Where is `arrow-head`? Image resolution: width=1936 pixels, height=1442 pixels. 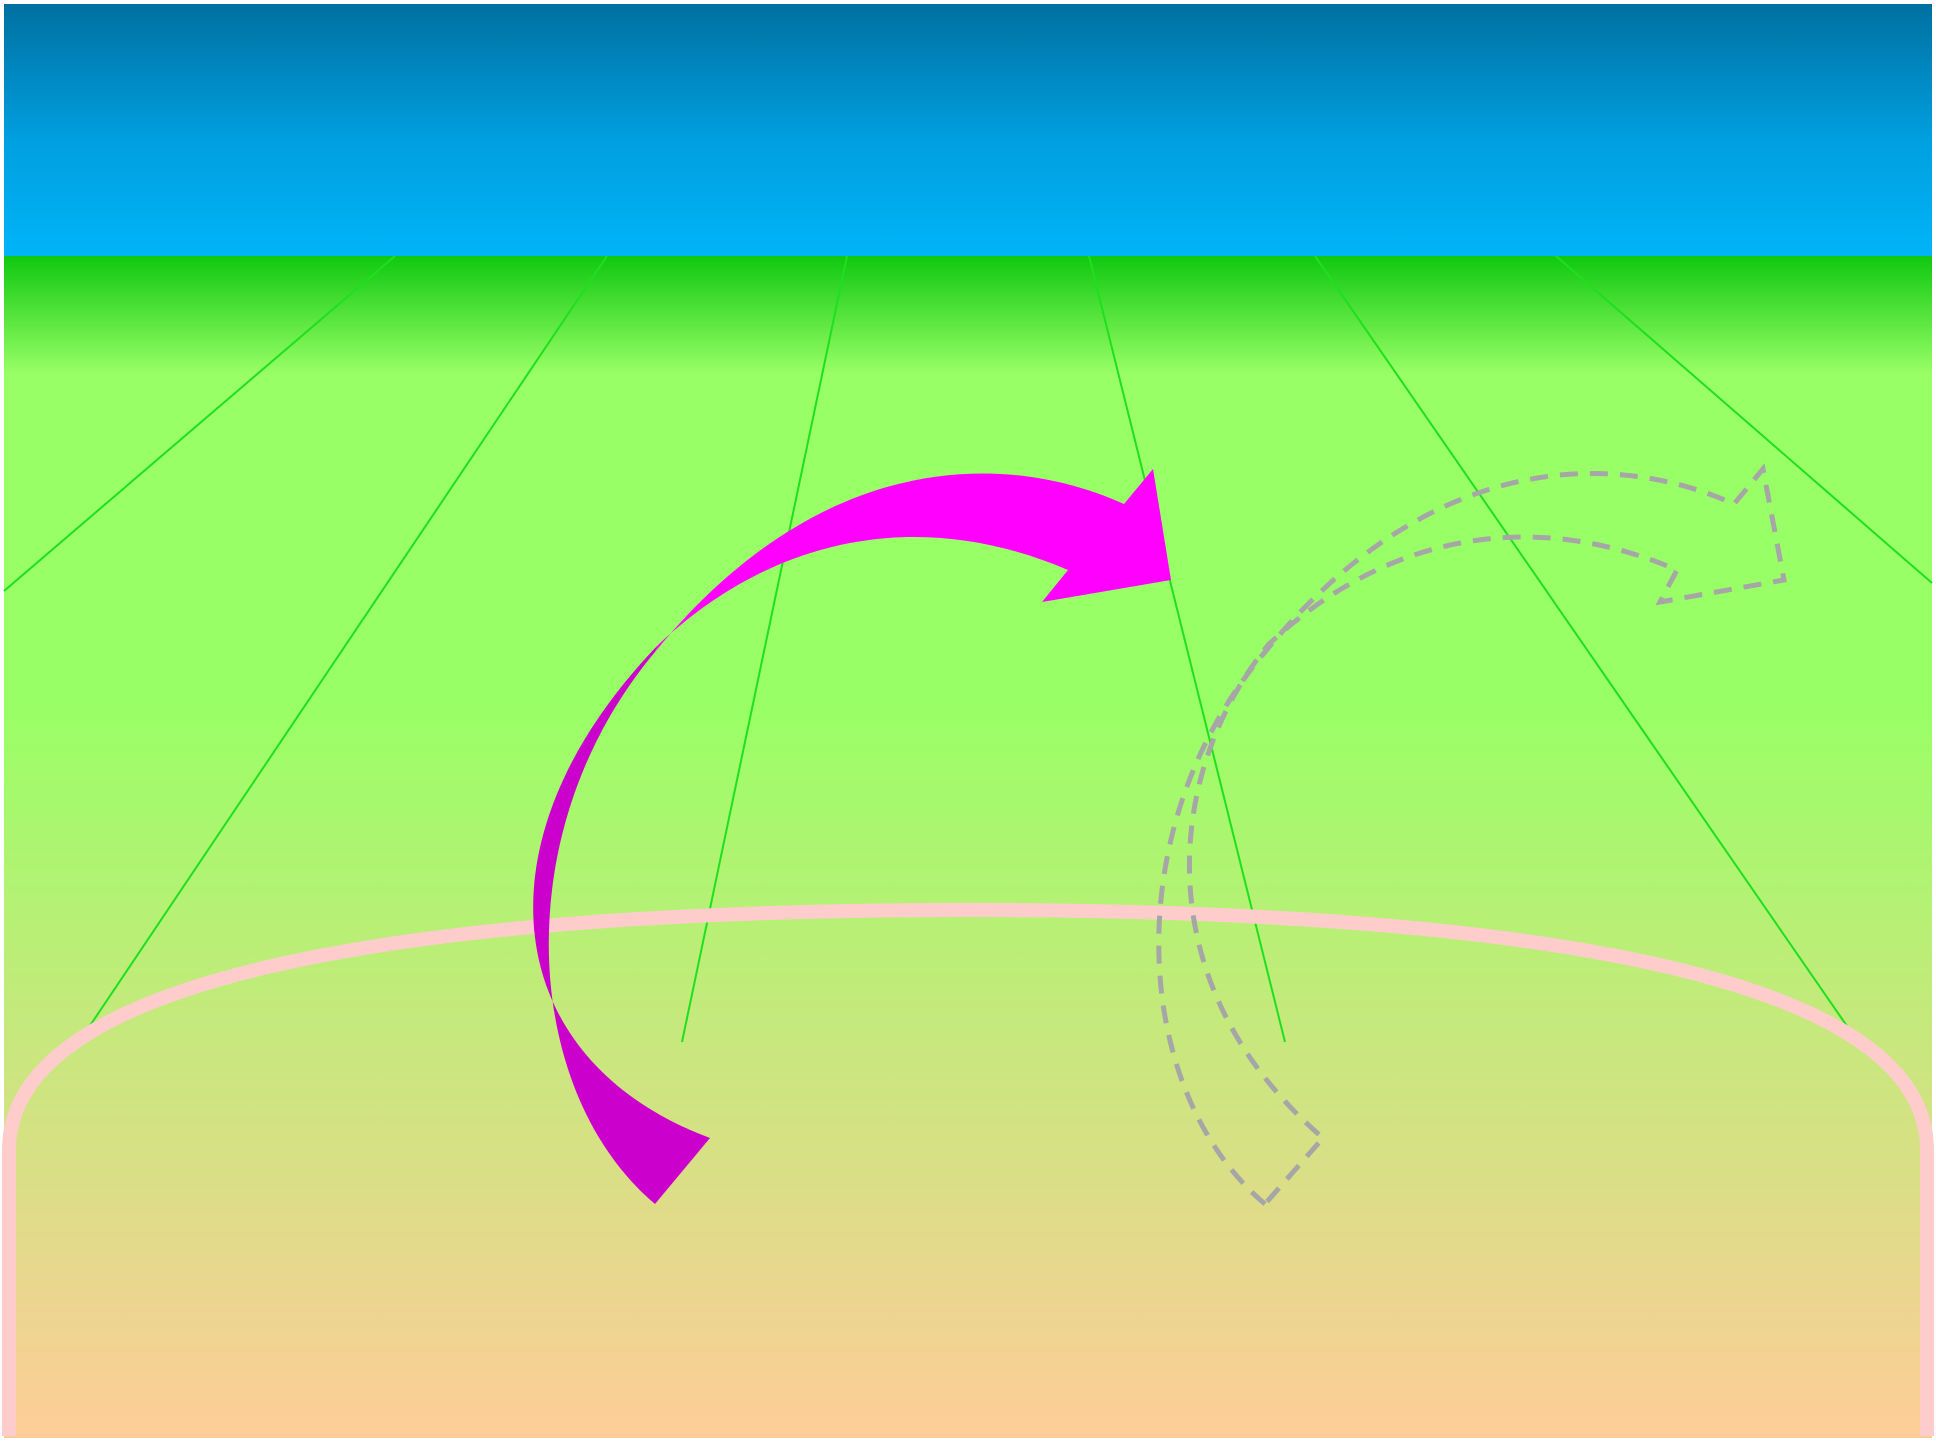 arrow-head is located at coordinates (913, 560).